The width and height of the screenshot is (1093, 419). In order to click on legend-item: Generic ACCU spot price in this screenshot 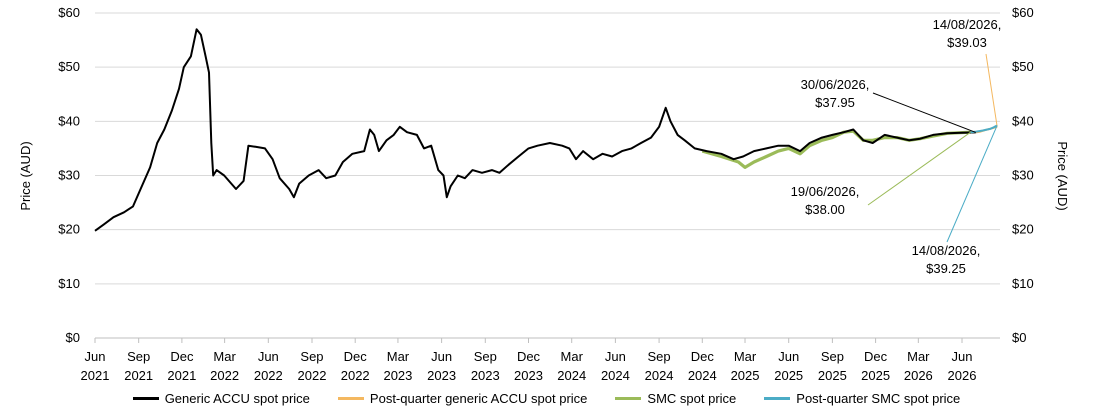, I will do `click(221, 398)`.